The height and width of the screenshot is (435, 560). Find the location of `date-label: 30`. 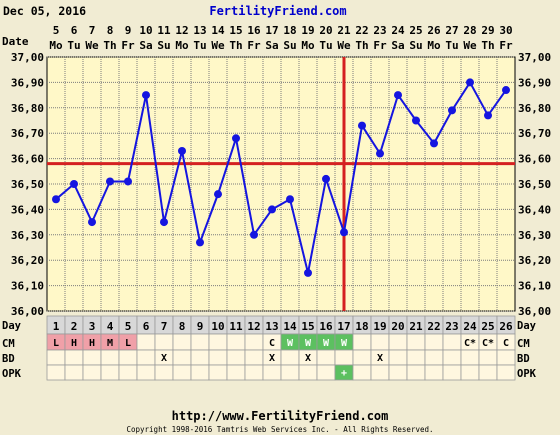

date-label: 30 is located at coordinates (505, 30).